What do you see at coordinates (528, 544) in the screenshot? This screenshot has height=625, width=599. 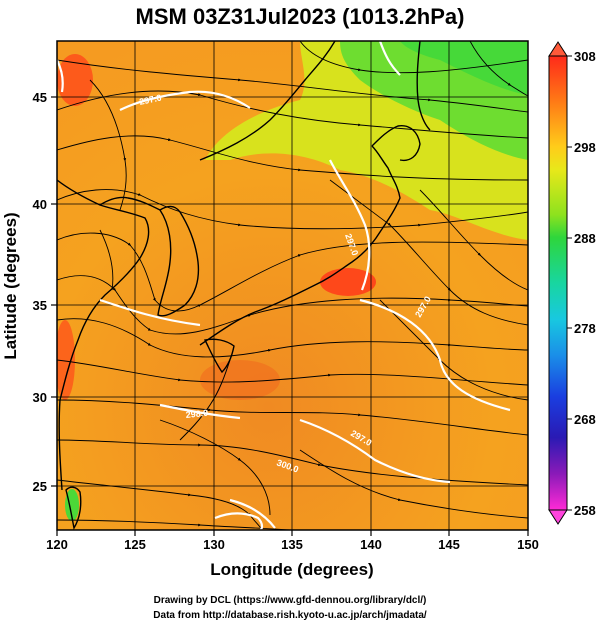 I see `x-tick-label: 150` at bounding box center [528, 544].